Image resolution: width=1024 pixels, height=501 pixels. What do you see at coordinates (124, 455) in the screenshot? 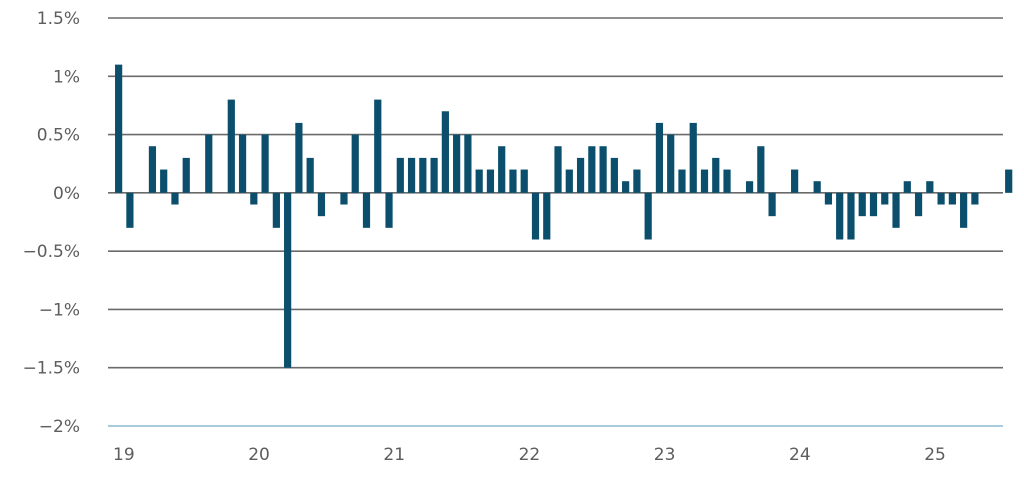
I see `x-tick-label: 19` at bounding box center [124, 455].